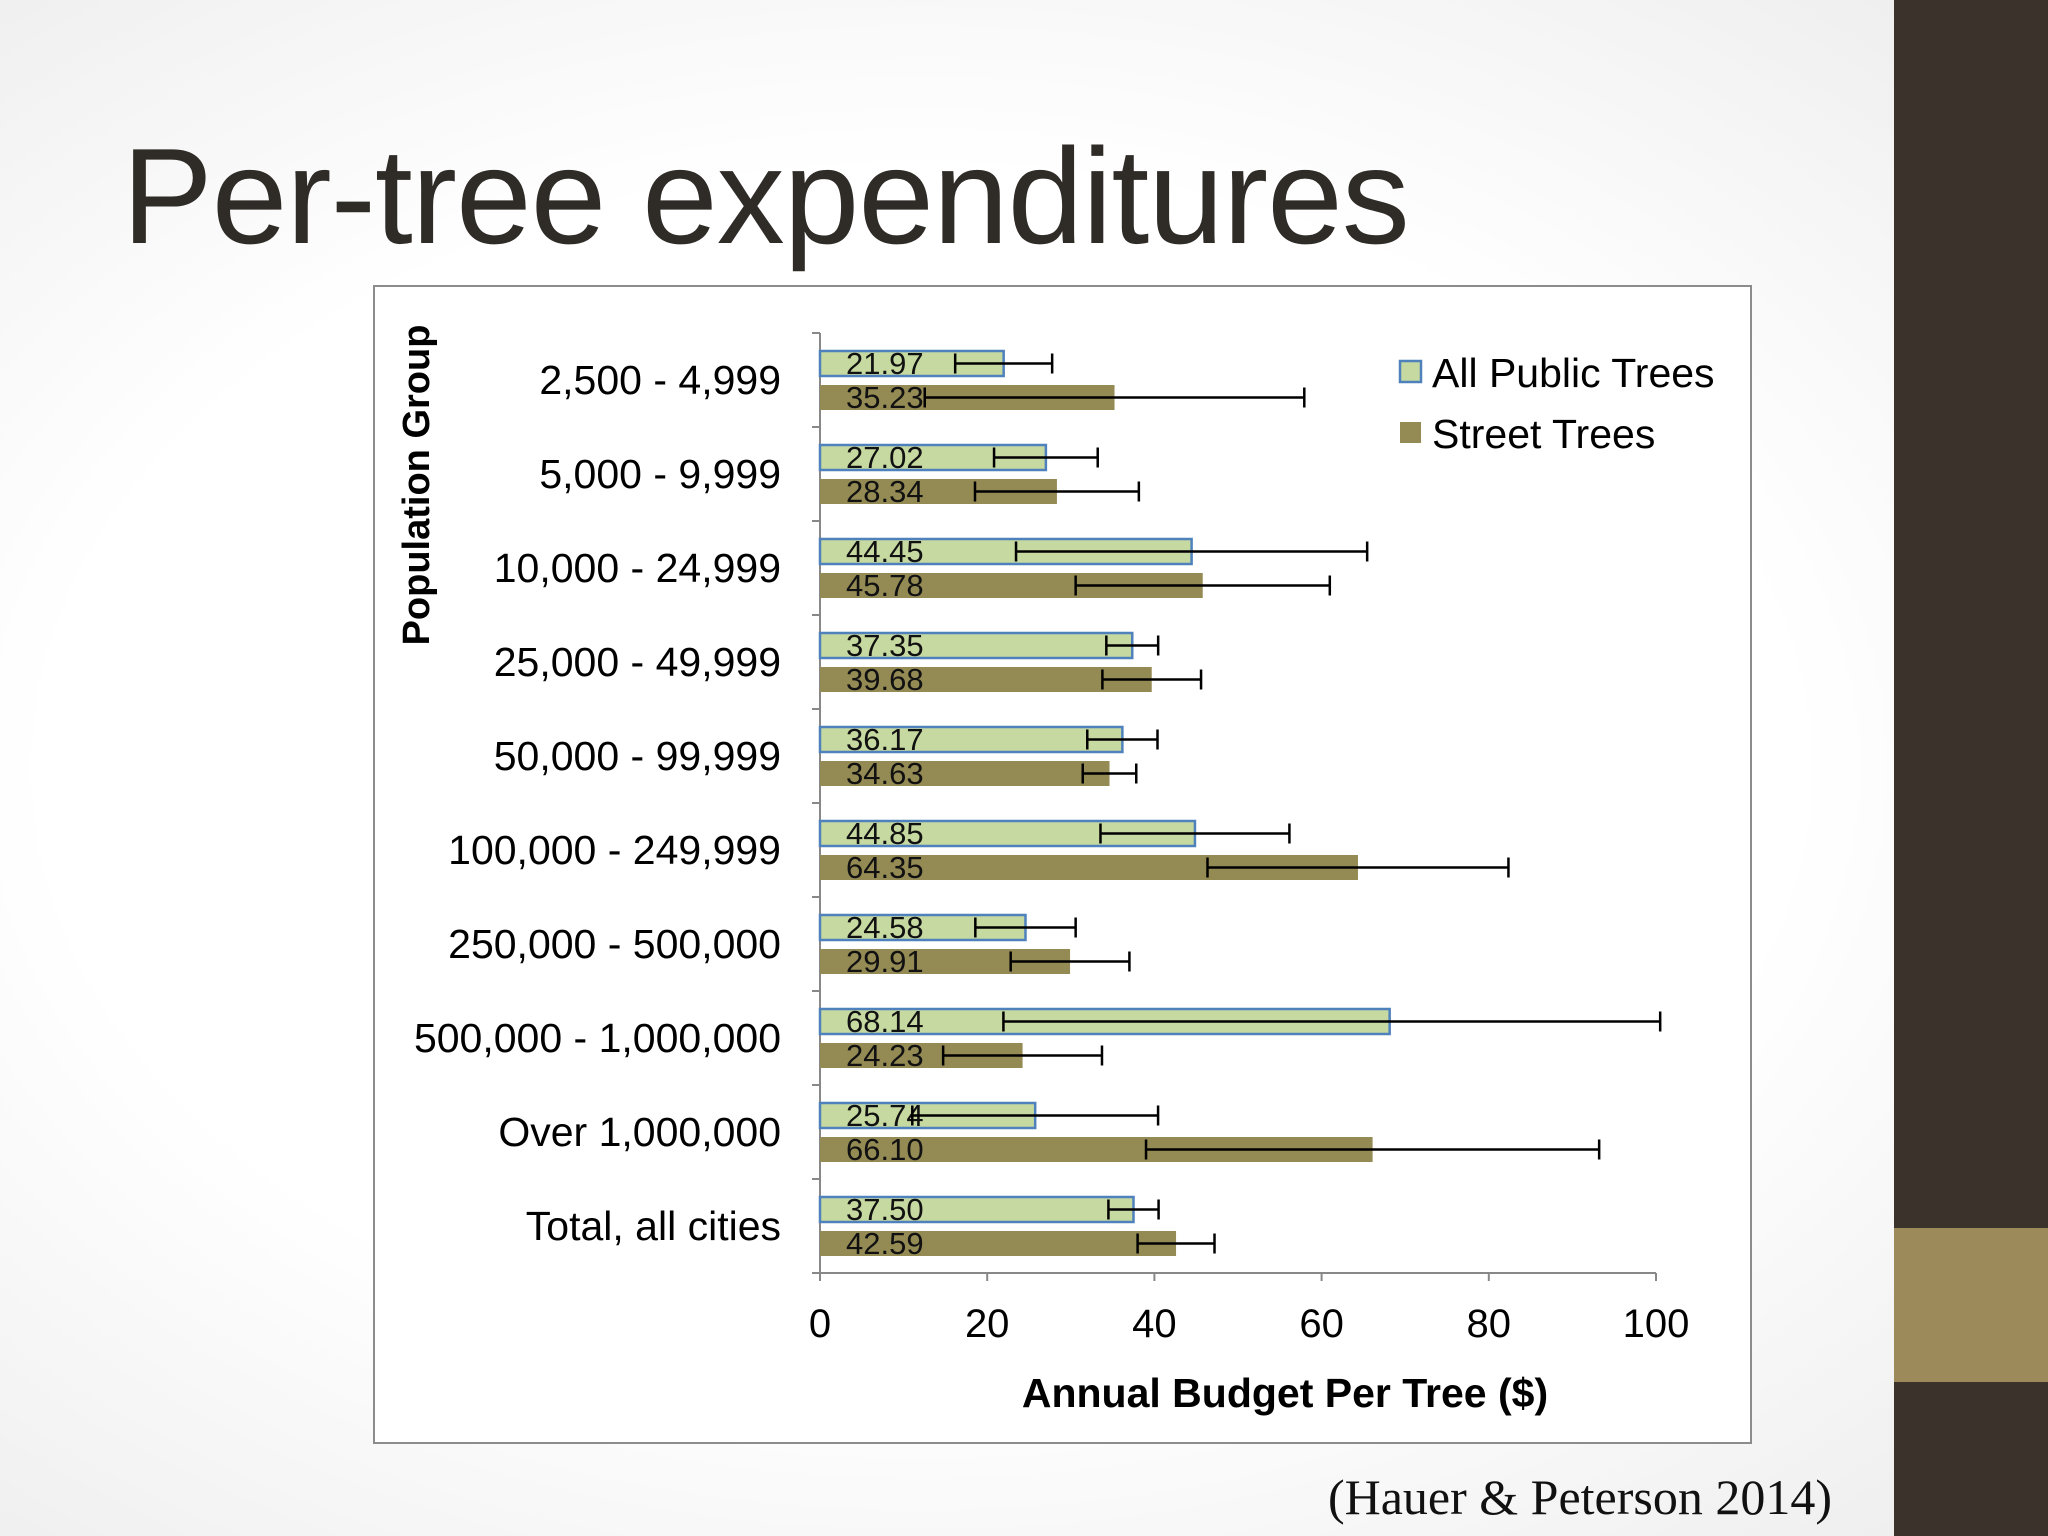  I want to click on category-label: 10,000 - 24,999, so click(637, 568).